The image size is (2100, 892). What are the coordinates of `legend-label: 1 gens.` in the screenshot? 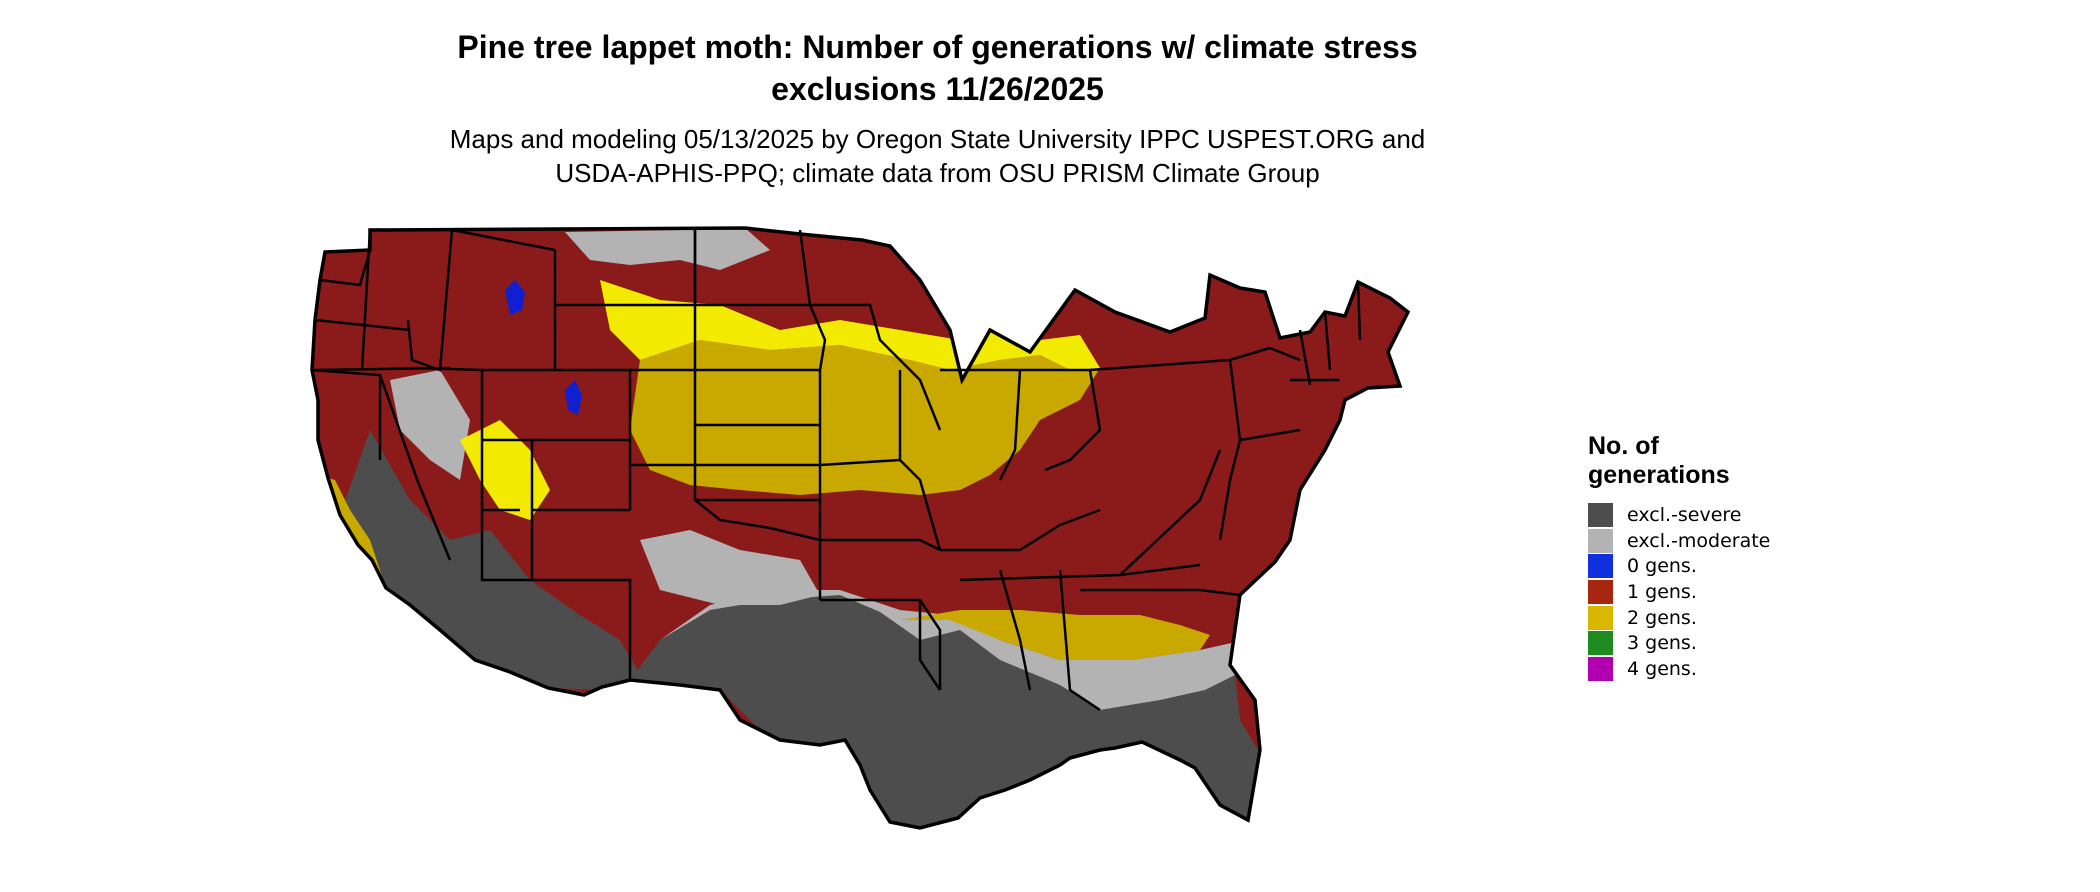 It's located at (1662, 591).